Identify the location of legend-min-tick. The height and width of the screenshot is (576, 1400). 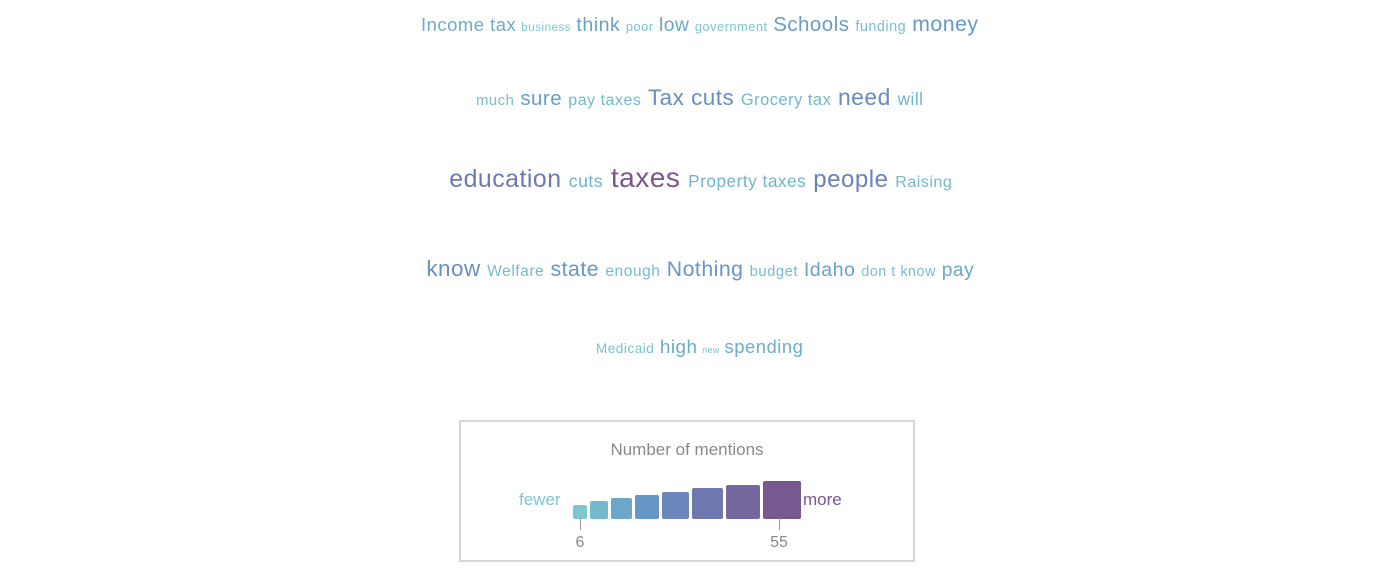
(580, 524).